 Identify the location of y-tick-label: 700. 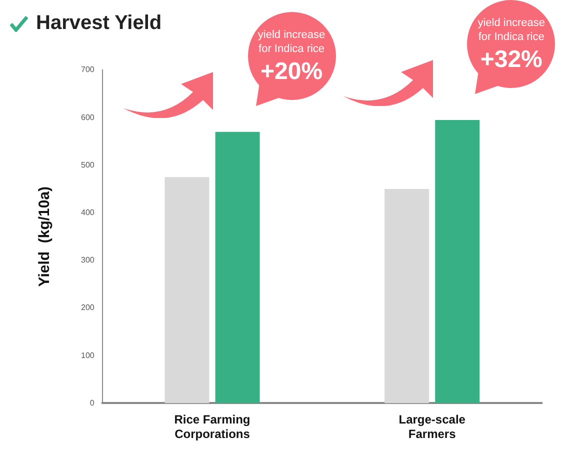
(87, 69).